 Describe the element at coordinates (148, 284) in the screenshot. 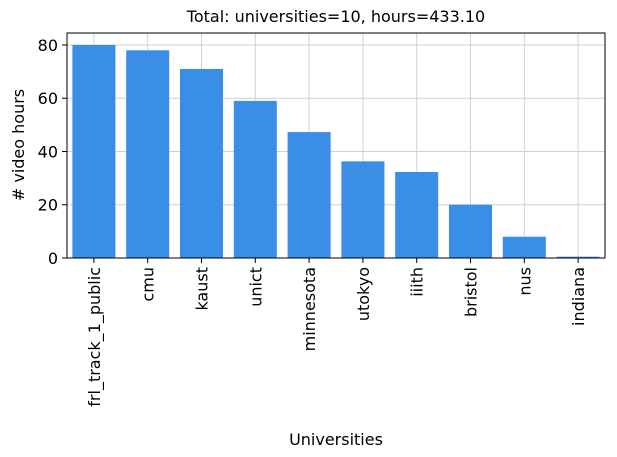

I see `x-tick-label: cmu` at that location.